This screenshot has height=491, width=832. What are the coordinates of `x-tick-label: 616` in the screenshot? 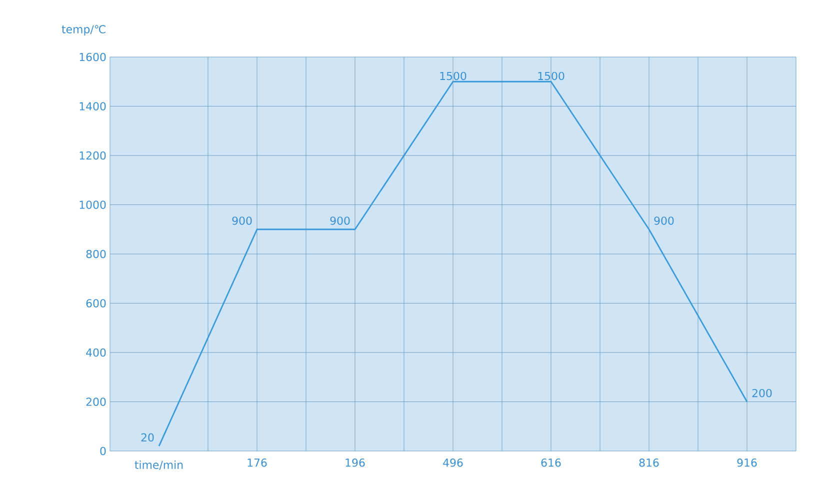 It's located at (551, 462).